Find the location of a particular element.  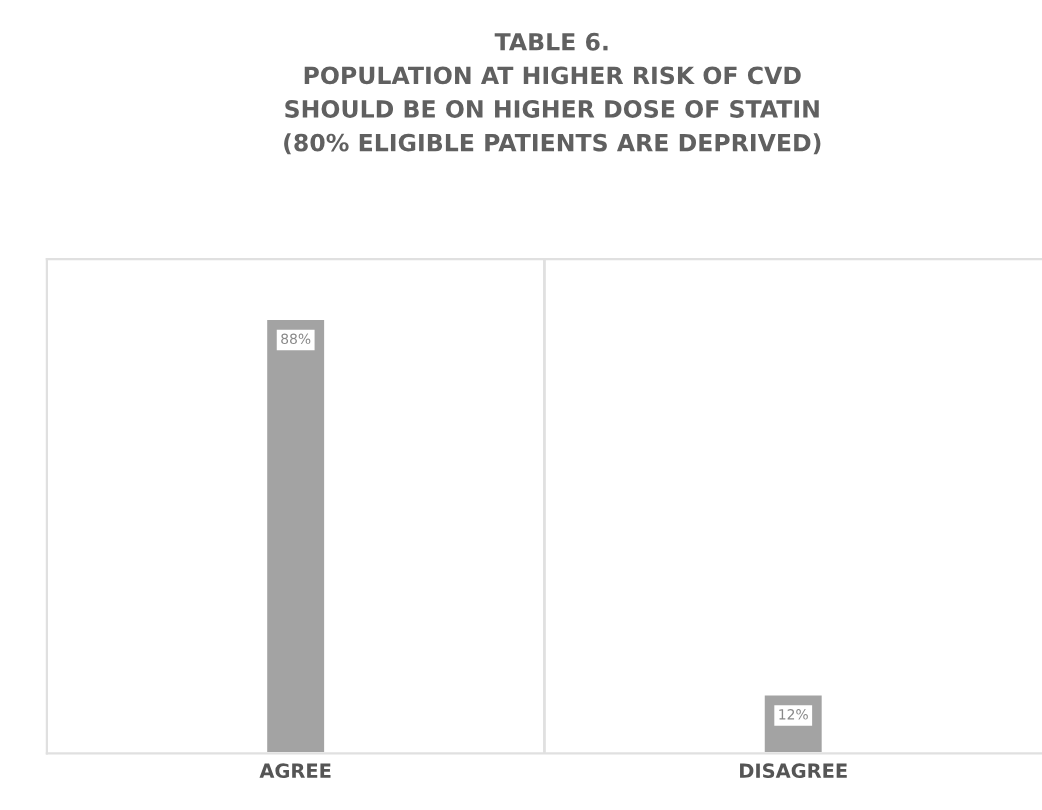

x-tick-label: AGREE is located at coordinates (295, 771).